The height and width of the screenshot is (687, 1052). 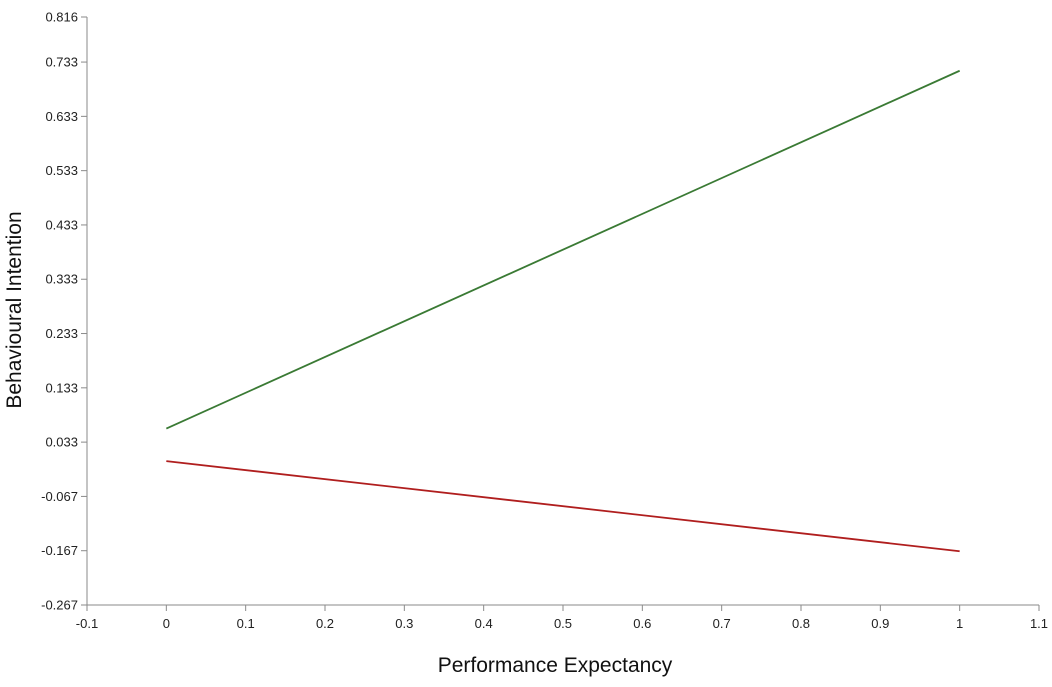 I want to click on y-tick-label: -0.267, so click(x=59, y=605).